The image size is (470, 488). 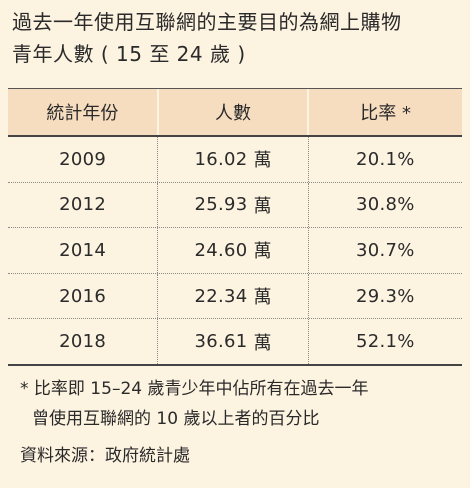 I want to click on ratio-cell: 29.3%, so click(x=384, y=296).